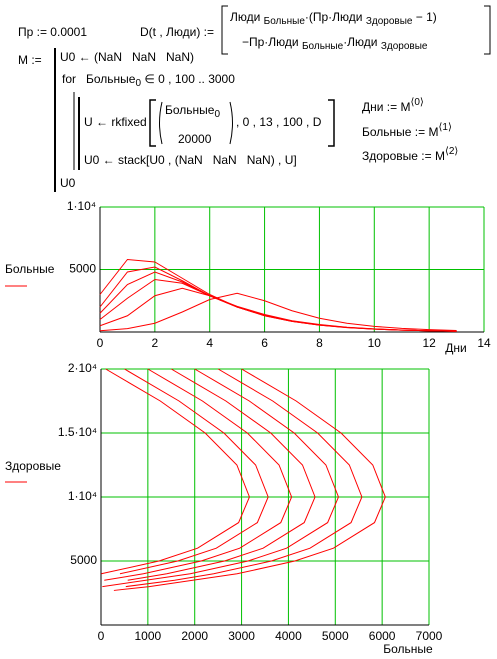 The width and height of the screenshot is (497, 659). Describe the element at coordinates (99, 79) in the screenshot. I see `formula-text: for Больные` at that location.